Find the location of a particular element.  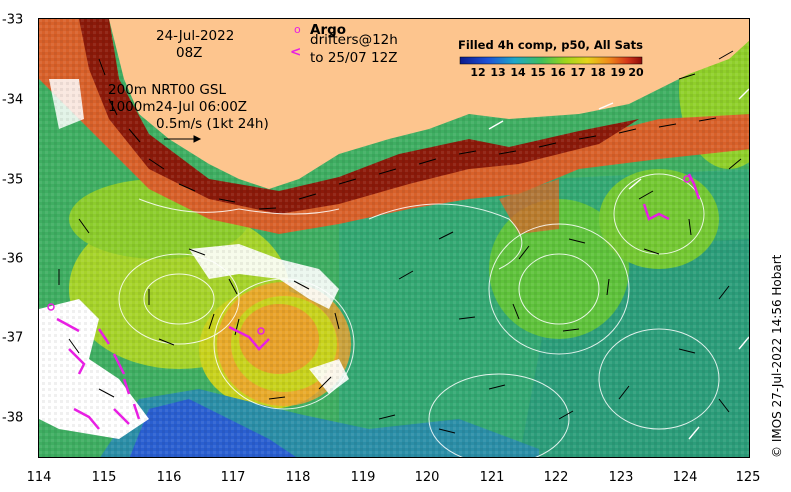

x-tick: 115 is located at coordinates (104, 477).